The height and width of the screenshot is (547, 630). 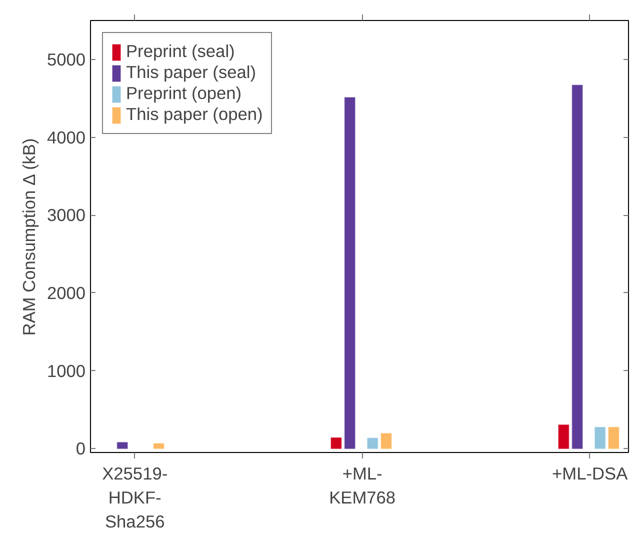 I want to click on x-tick-label: +ML-KEM768, so click(x=362, y=486).